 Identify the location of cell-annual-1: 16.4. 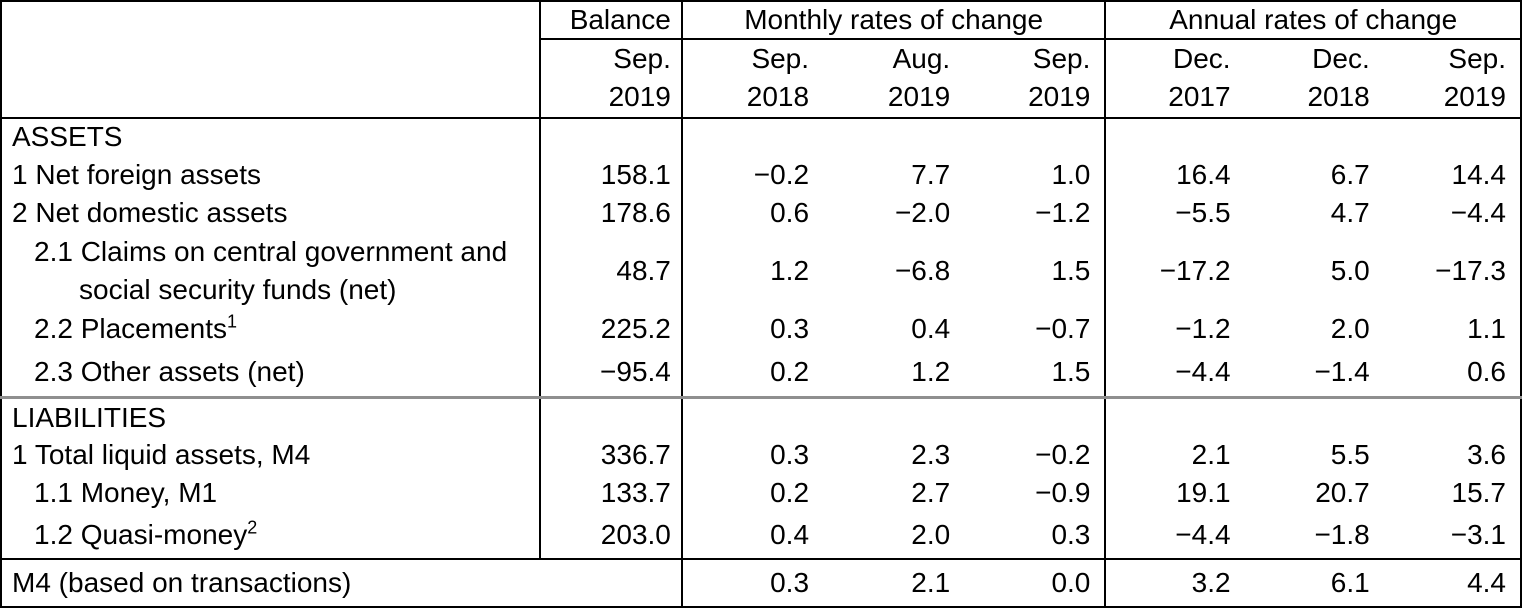
(1203, 174).